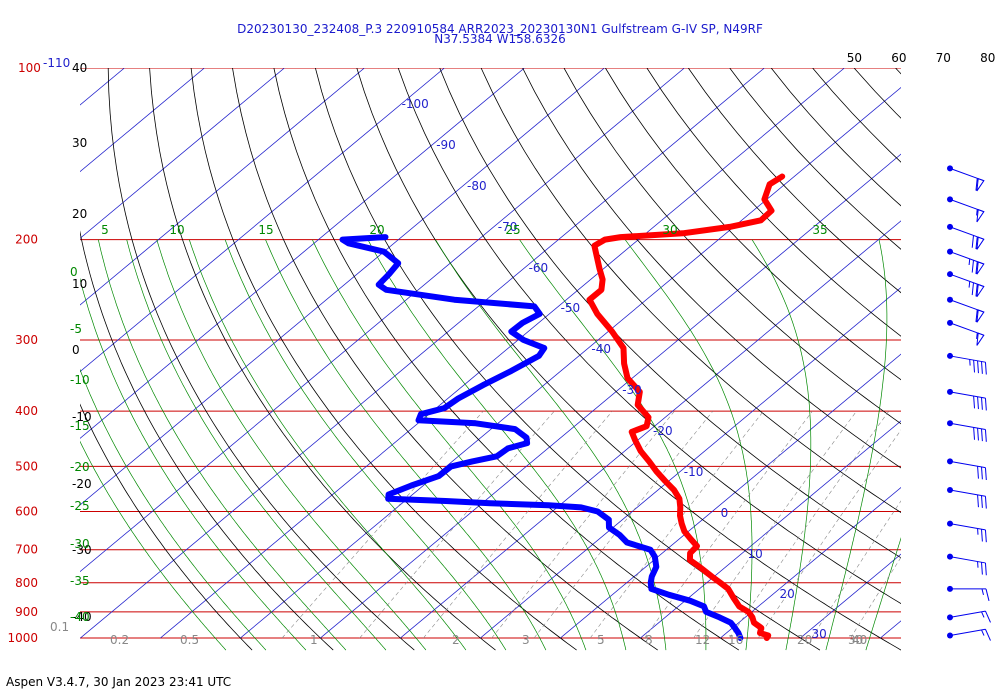 This screenshot has height=700, width=1000. I want to click on moist-adiabat-label: 20, so click(376, 230).